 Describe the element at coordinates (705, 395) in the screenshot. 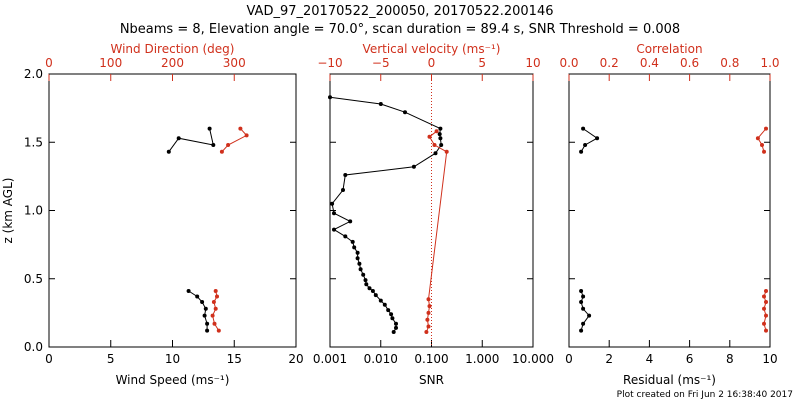

I see `plot-created-footer: Plot created on Fri Jun 2 16:38:40 2017` at that location.